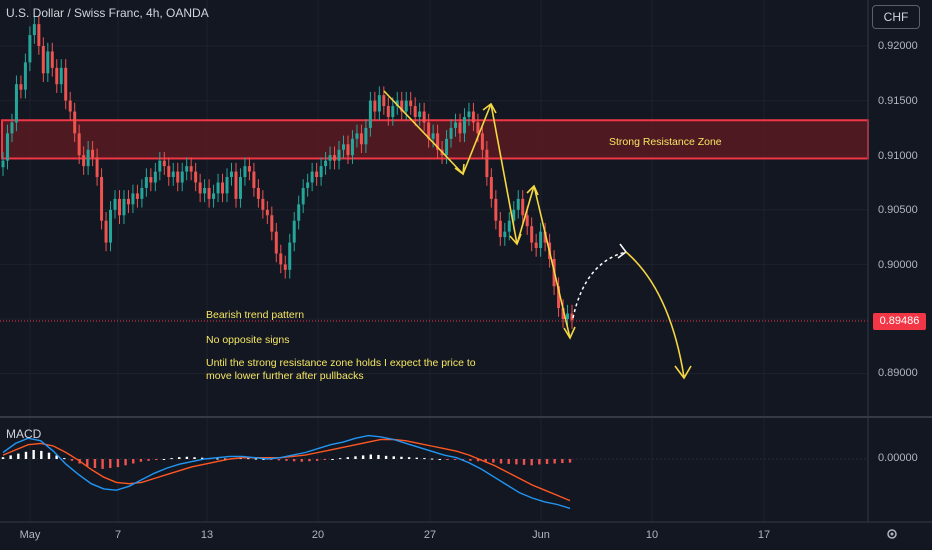 The height and width of the screenshot is (550, 932). I want to click on settings-icon, so click(892, 534).